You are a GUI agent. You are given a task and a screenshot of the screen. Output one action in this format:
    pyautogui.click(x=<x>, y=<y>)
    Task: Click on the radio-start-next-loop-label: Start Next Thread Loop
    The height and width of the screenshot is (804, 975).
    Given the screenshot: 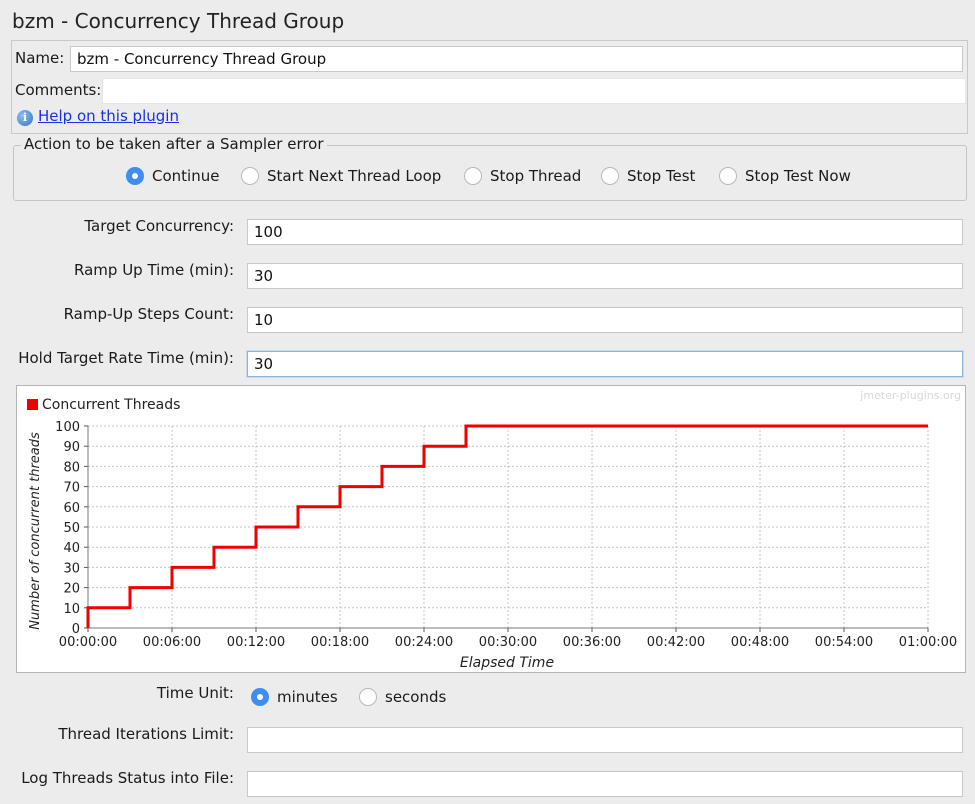 What is the action you would take?
    pyautogui.click(x=354, y=176)
    